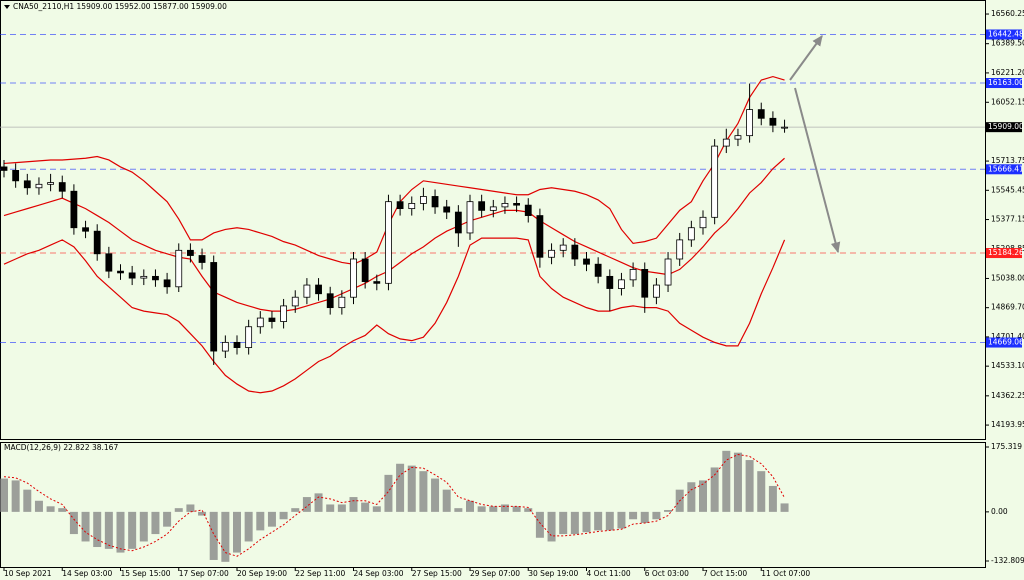 The height and width of the screenshot is (580, 1024). What do you see at coordinates (204, 573) in the screenshot?
I see `x-tick-label: 17 Sep 07:00` at bounding box center [204, 573].